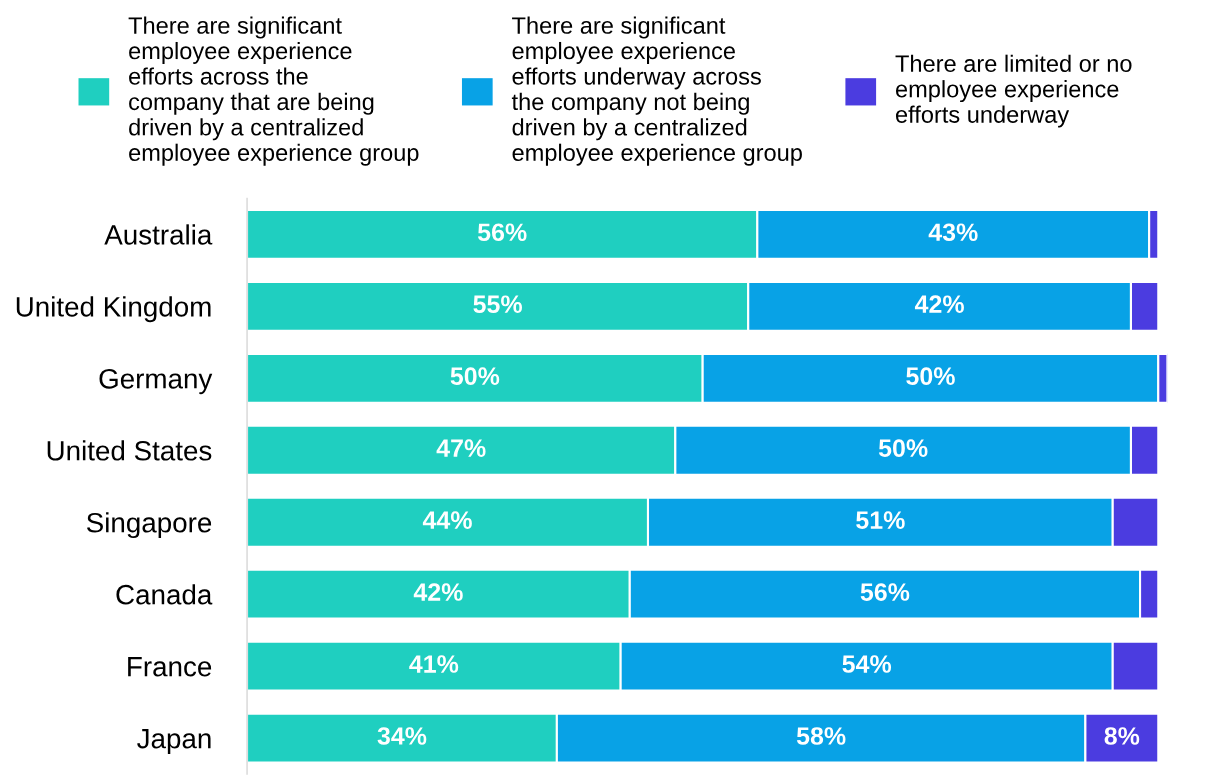 The height and width of the screenshot is (778, 1211). I want to click on y-tick-label: Canada, so click(164, 594).